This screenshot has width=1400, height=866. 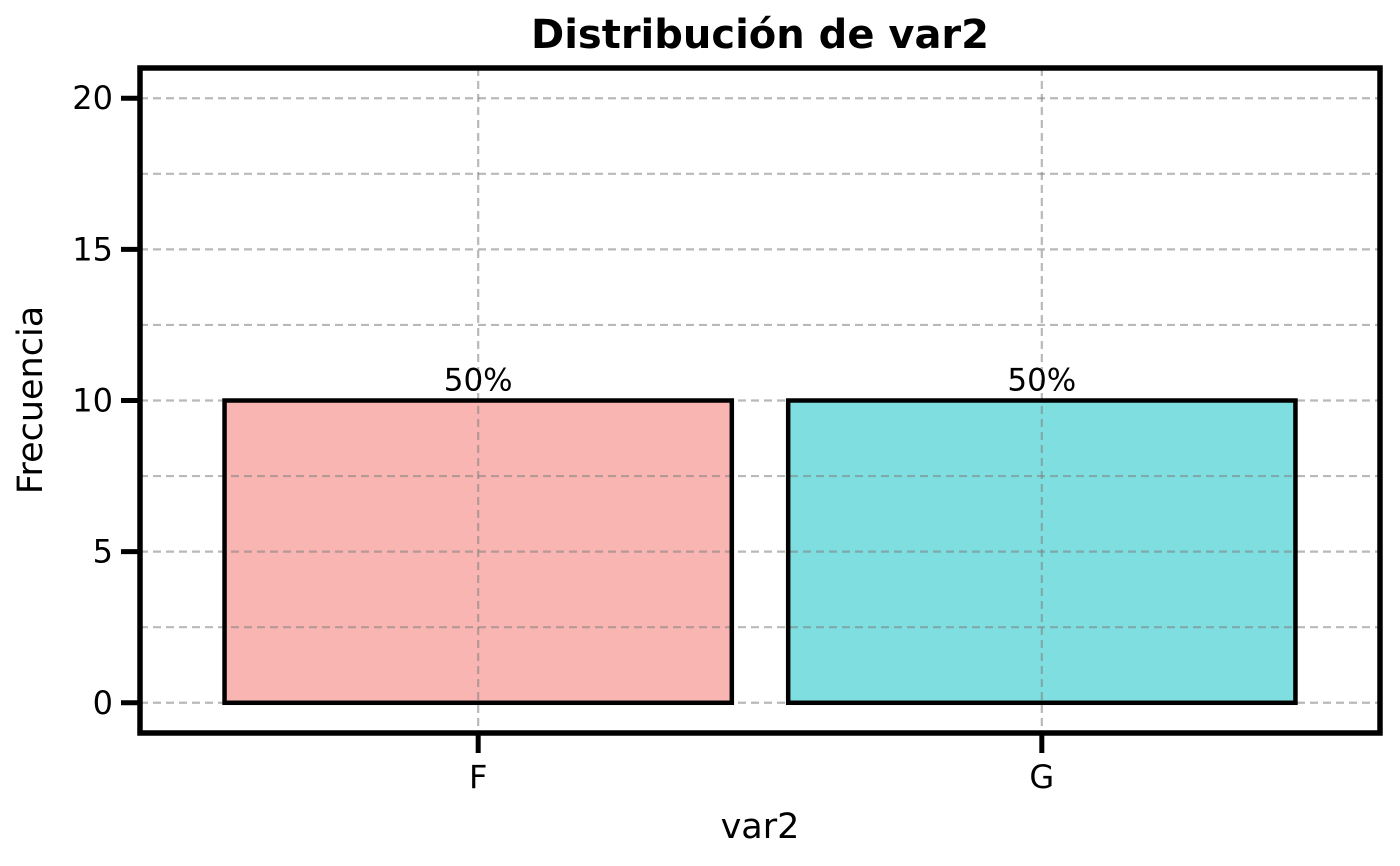 I want to click on y-tick-label: 20, so click(x=92, y=98).